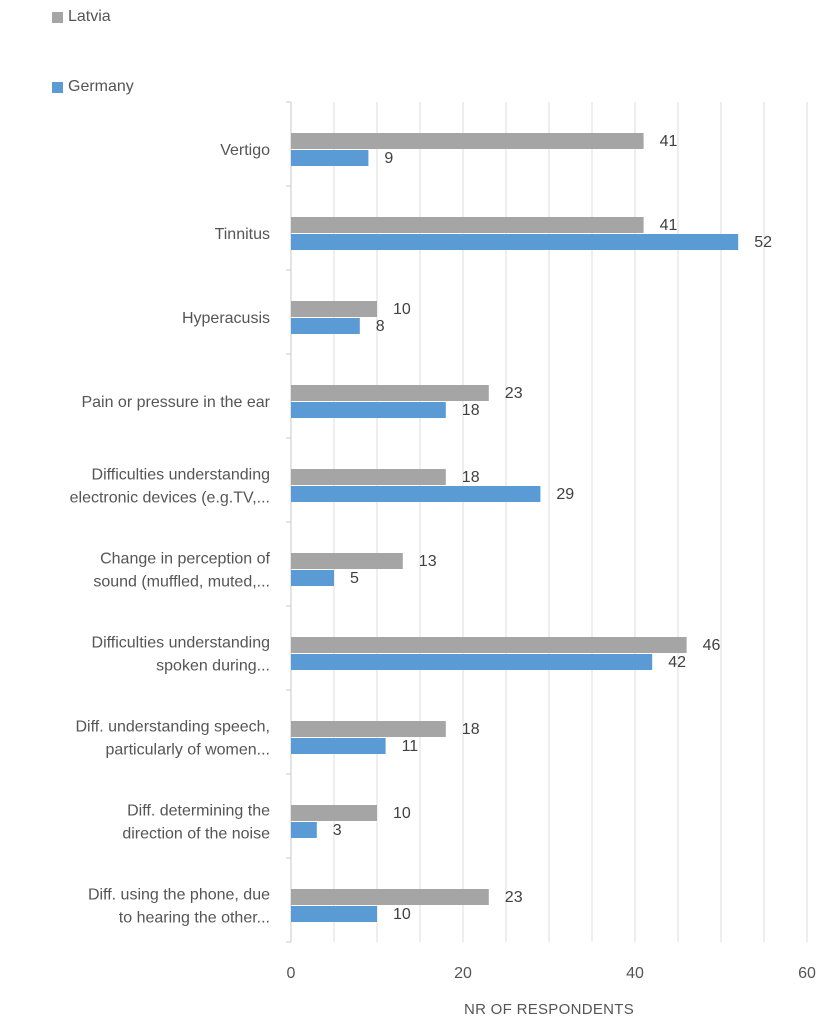 The image size is (828, 1019). Describe the element at coordinates (175, 402) in the screenshot. I see `category-label: Pain or pressure in the ear` at that location.